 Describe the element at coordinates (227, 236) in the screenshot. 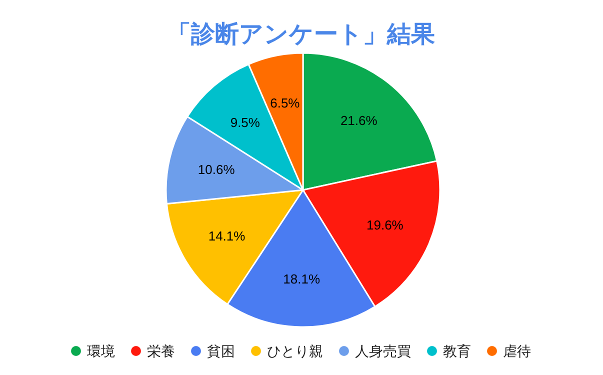

I see `data-label: 14.1%` at that location.